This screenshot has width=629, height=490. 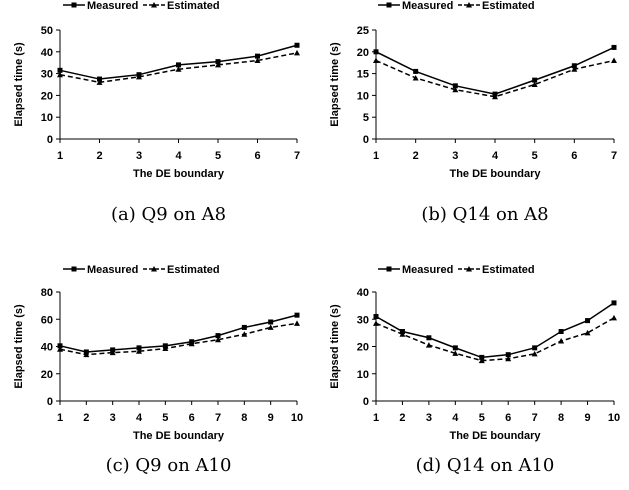 What do you see at coordinates (47, 31) in the screenshot?
I see `y-tick-label: 50` at bounding box center [47, 31].